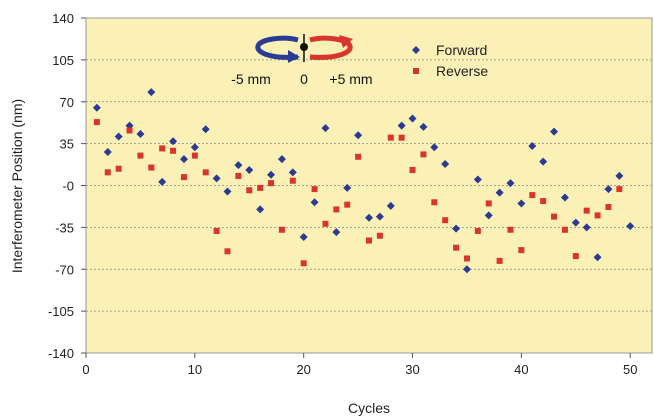 This screenshot has width=654, height=416. Describe the element at coordinates (369, 408) in the screenshot. I see `x-axis-title: Cycles` at that location.